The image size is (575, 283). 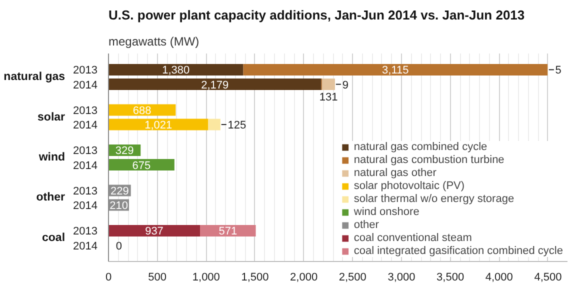 What do you see at coordinates (255, 277) in the screenshot?
I see `x-tick-label: 1,500` at bounding box center [255, 277].